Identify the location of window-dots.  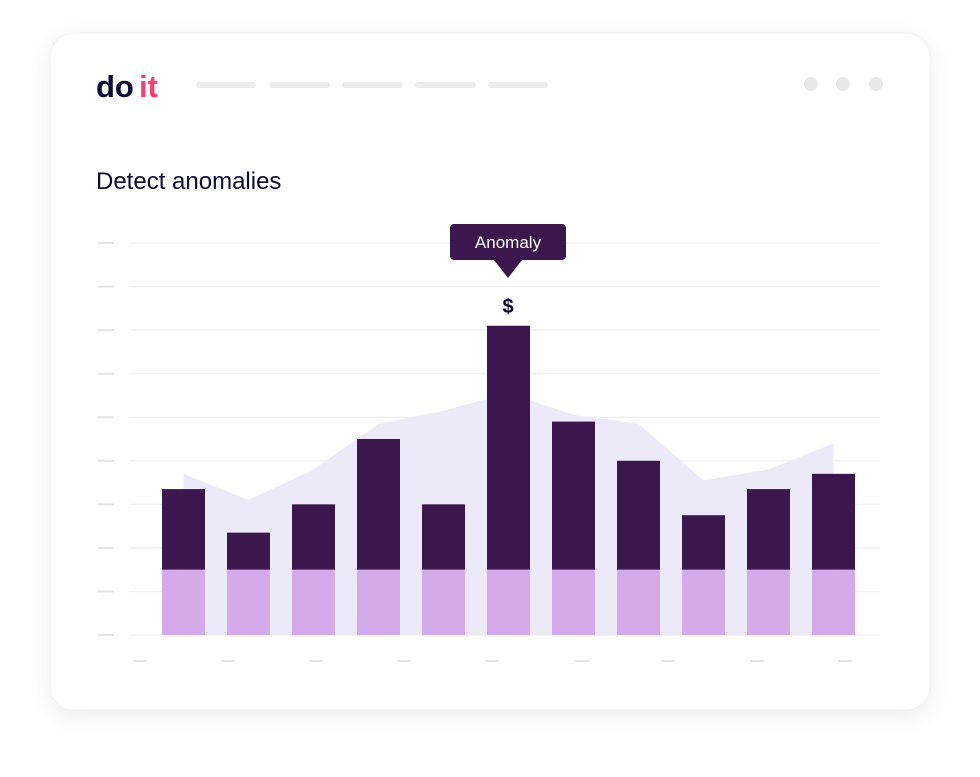
(843, 84).